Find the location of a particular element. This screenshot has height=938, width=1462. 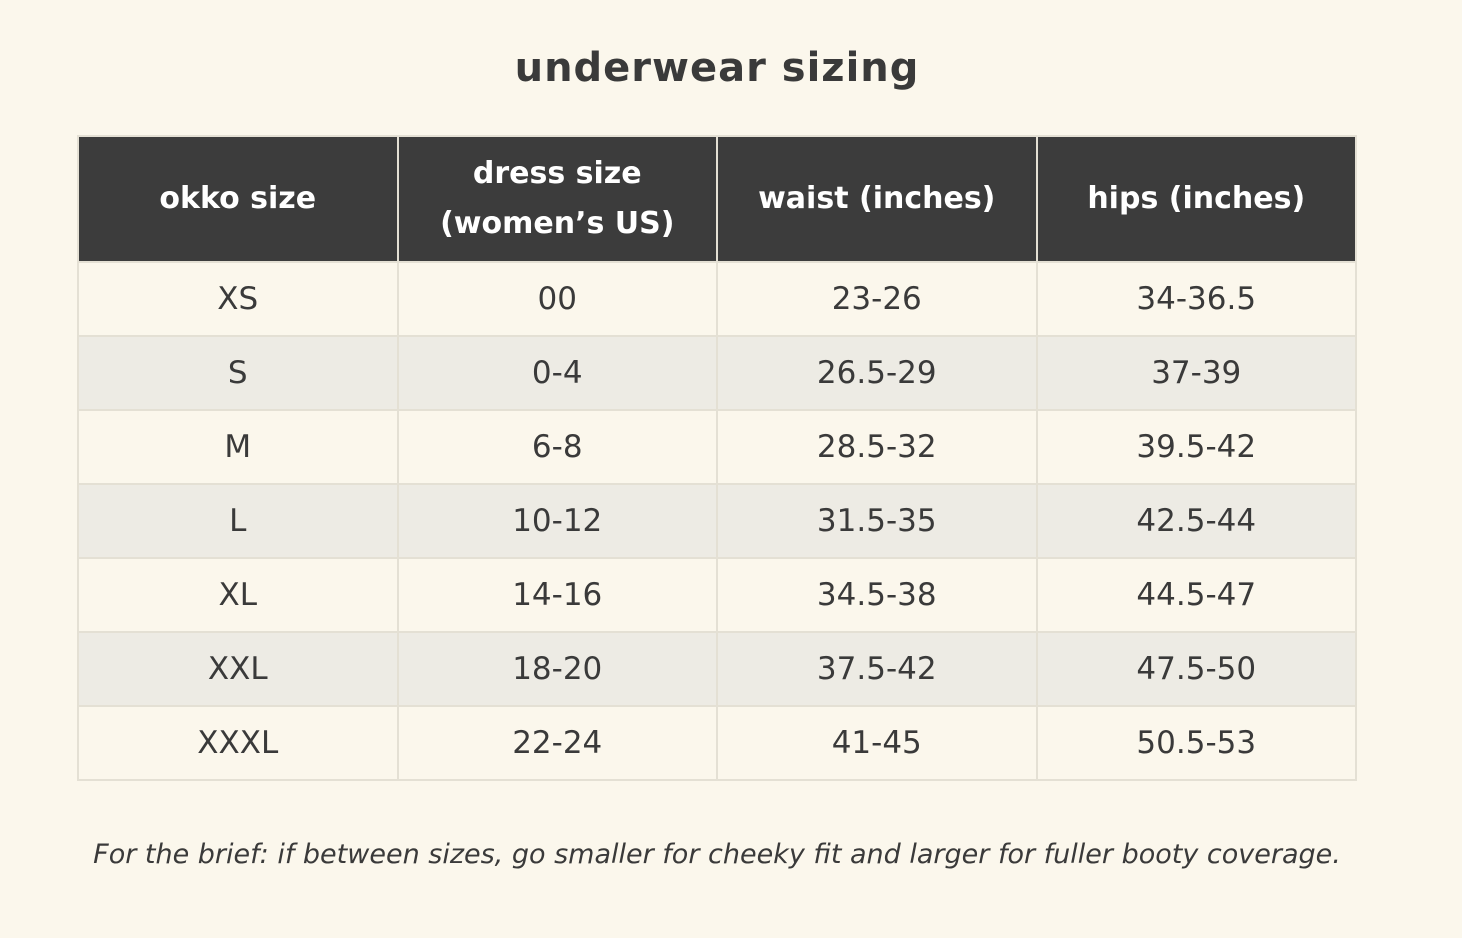

cell-hips: 50.5-53 is located at coordinates (1196, 743).